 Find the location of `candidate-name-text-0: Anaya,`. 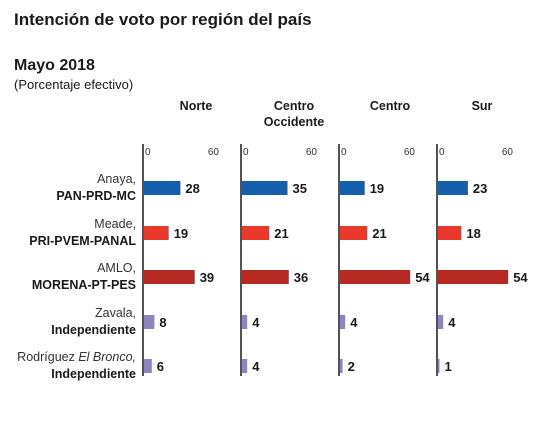

candidate-name-text-0: Anaya, is located at coordinates (116, 179).